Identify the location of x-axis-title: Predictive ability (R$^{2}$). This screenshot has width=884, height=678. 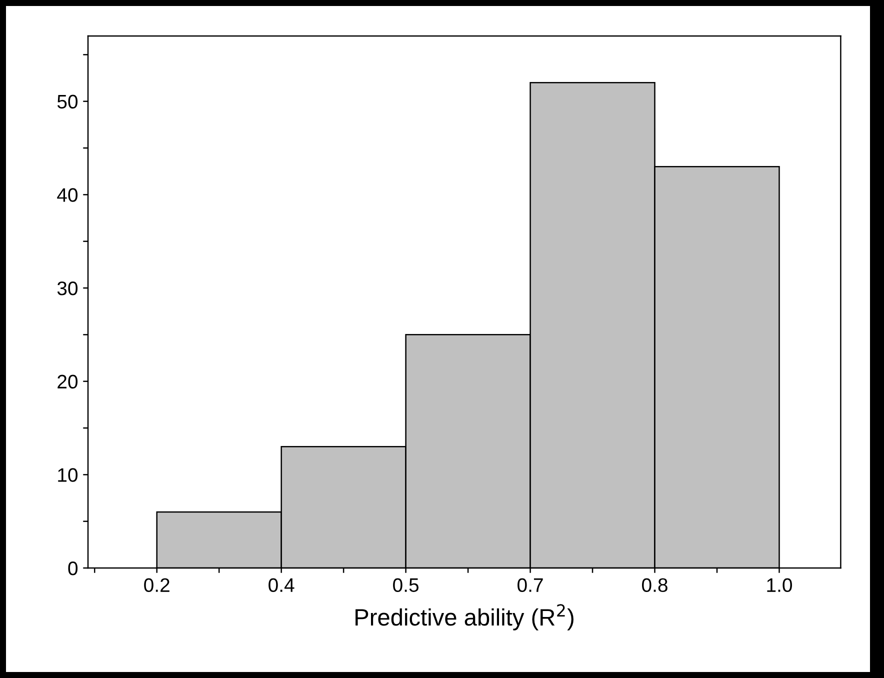
(465, 617).